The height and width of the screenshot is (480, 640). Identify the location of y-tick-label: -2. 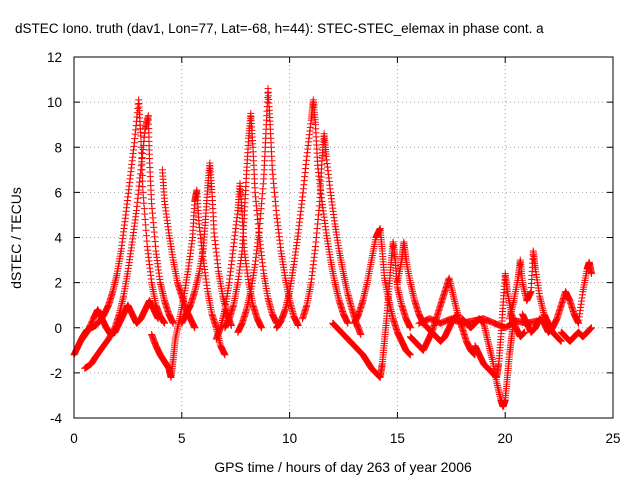
(56, 373).